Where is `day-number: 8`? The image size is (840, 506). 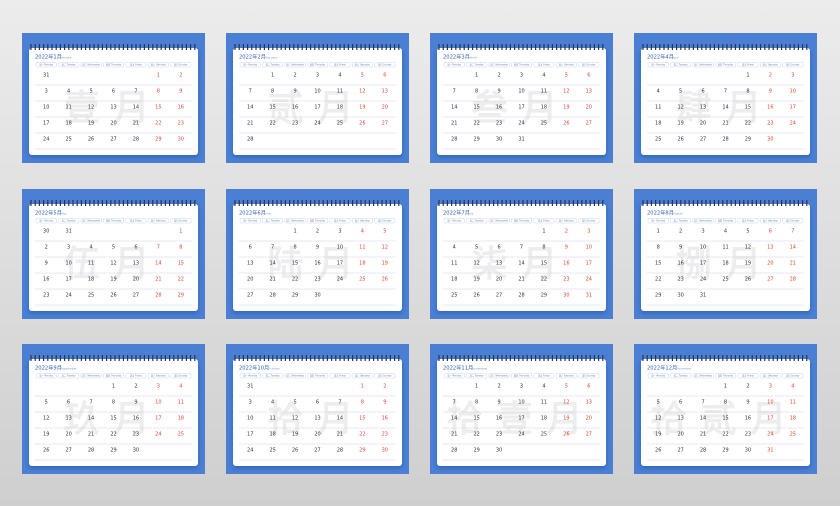 day-number: 8 is located at coordinates (272, 92).